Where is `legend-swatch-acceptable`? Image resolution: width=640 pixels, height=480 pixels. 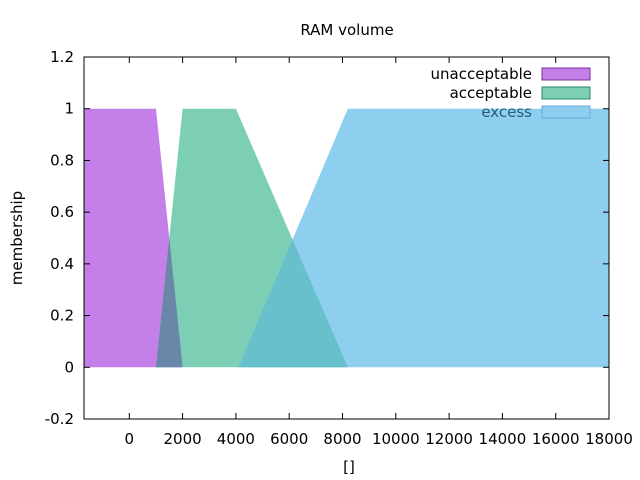
legend-swatch-acceptable is located at coordinates (566, 93).